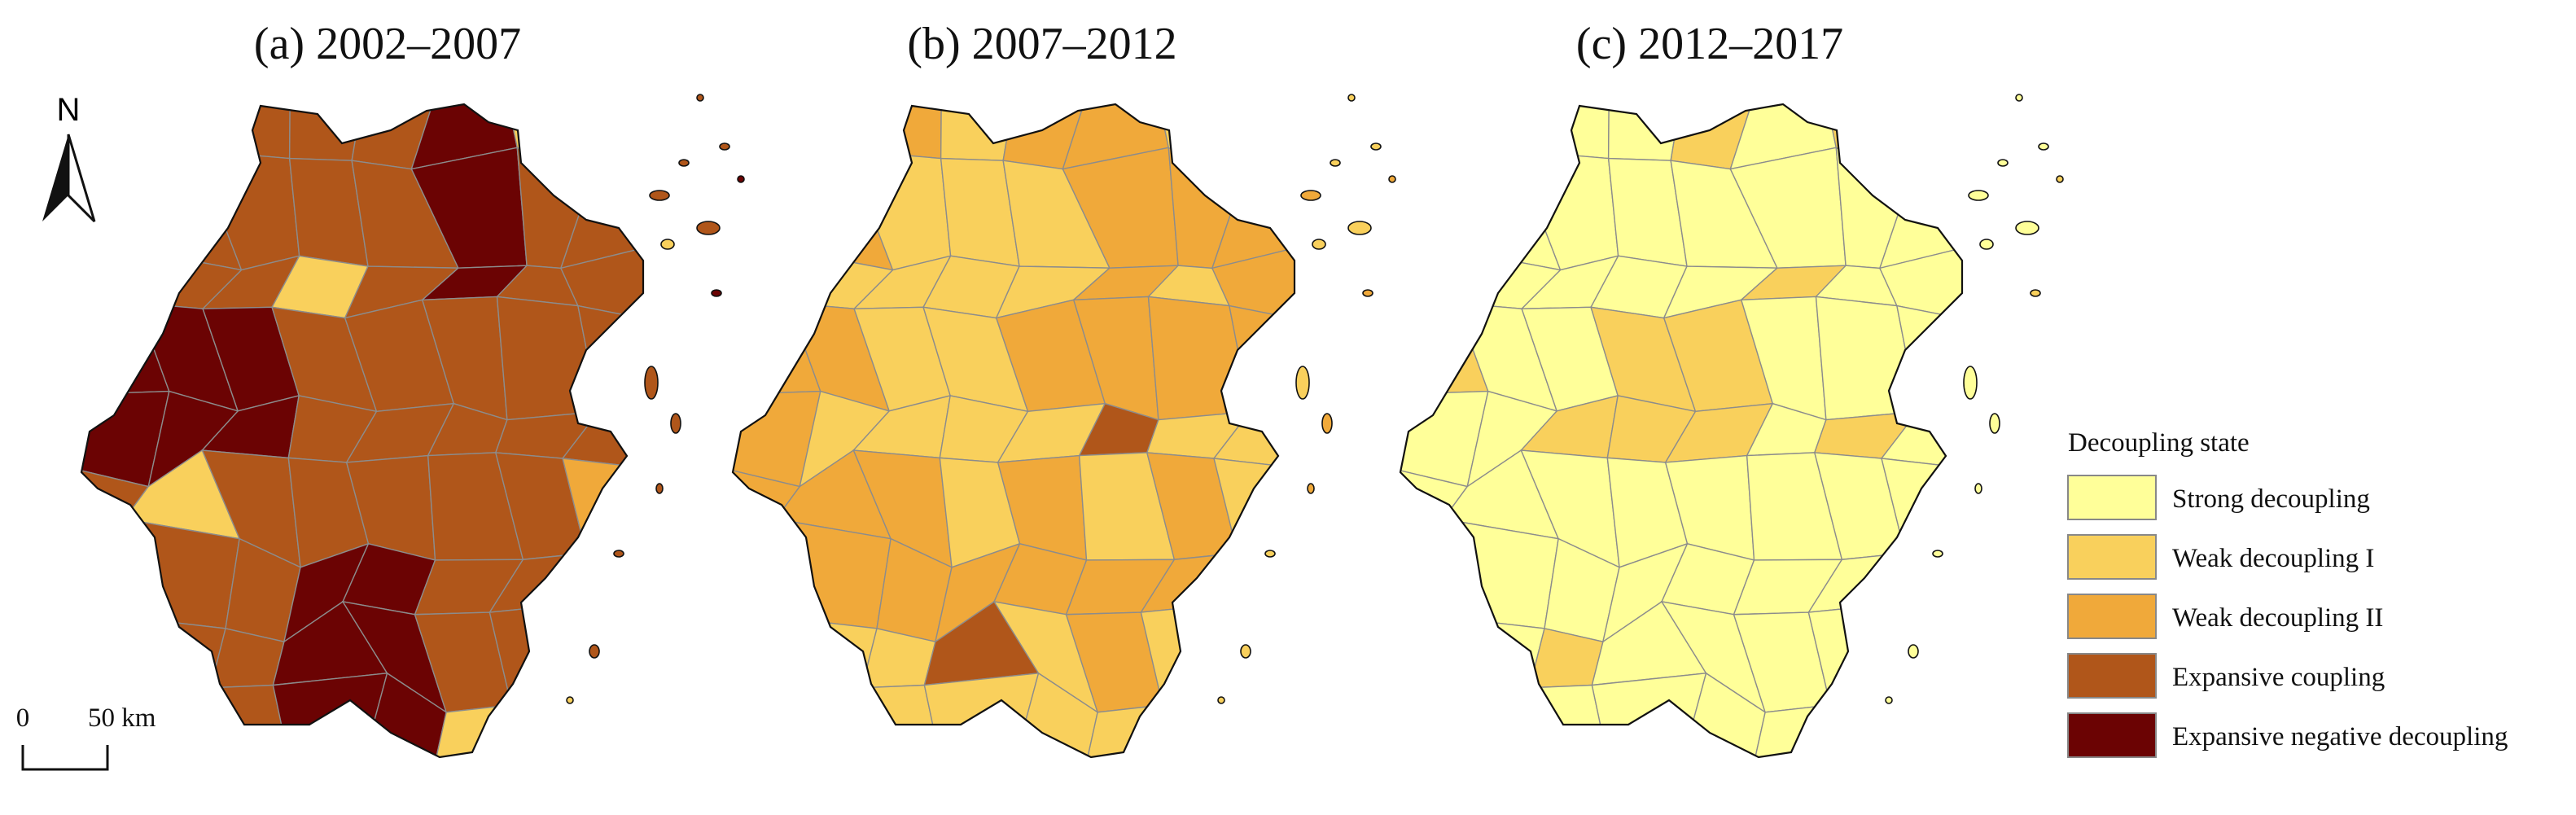  What do you see at coordinates (1709, 44) in the screenshot?
I see `panel-title: (c) 2012–2017` at bounding box center [1709, 44].